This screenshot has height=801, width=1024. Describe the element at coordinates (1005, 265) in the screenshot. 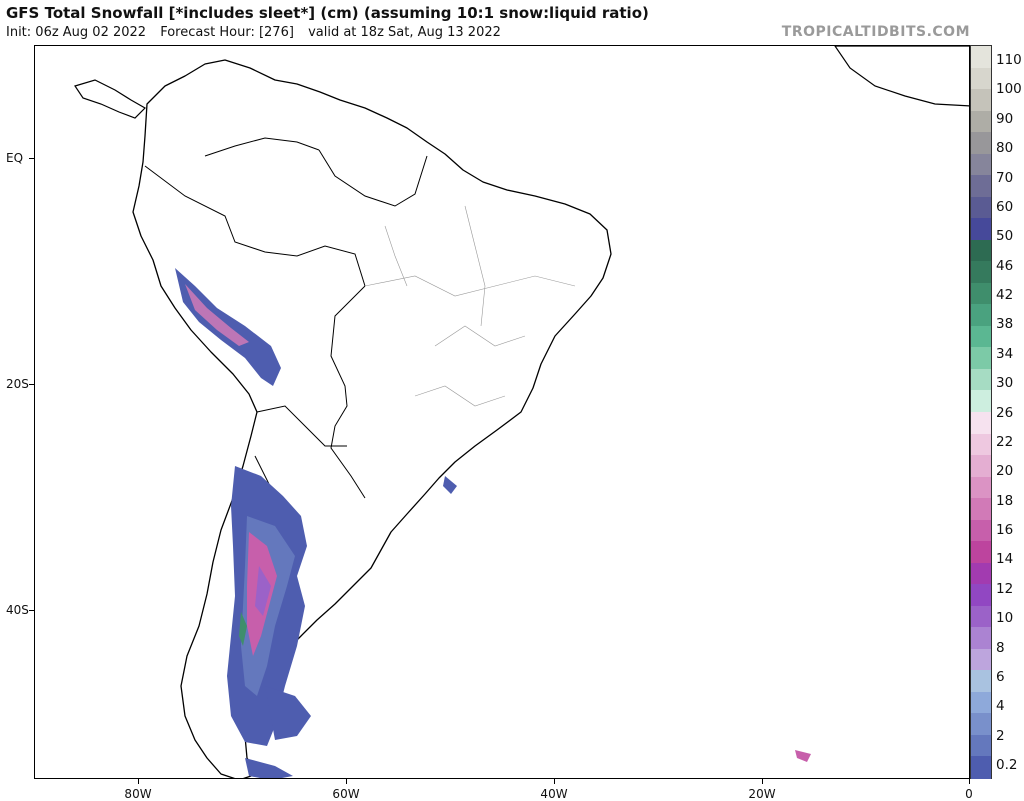

I see `colorbar-label: 46` at that location.